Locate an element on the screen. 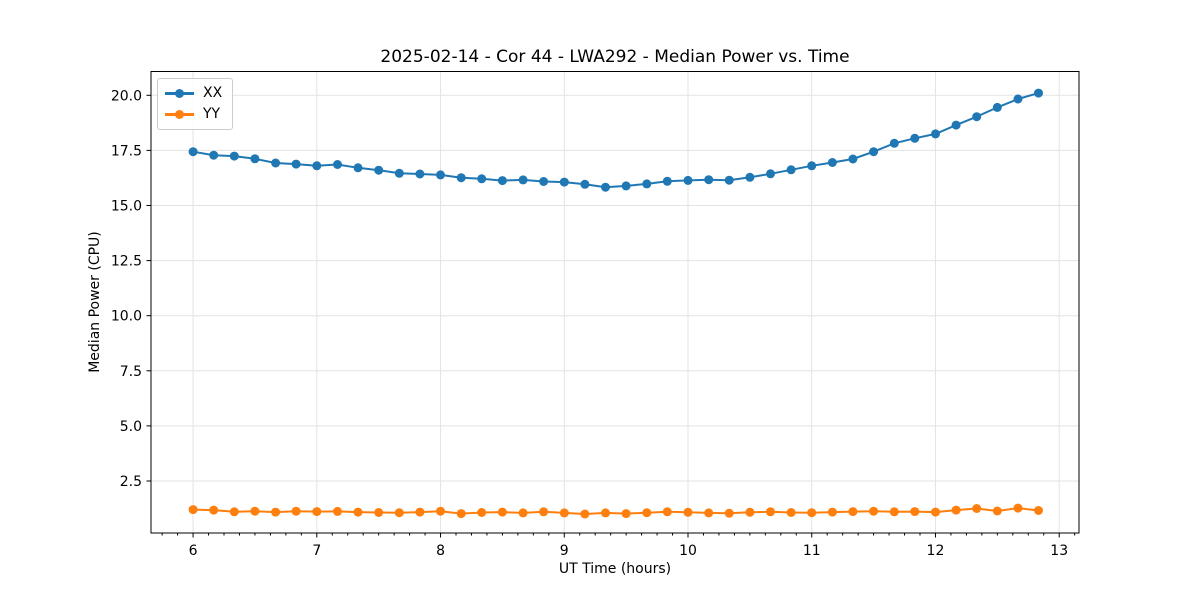  legend-label-yy: YY is located at coordinates (212, 114).